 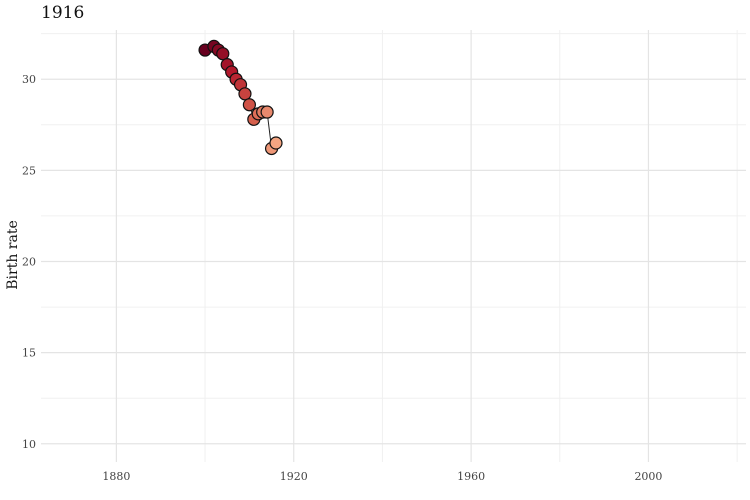 What do you see at coordinates (116, 476) in the screenshot?
I see `x-tick-label: 1880` at bounding box center [116, 476].